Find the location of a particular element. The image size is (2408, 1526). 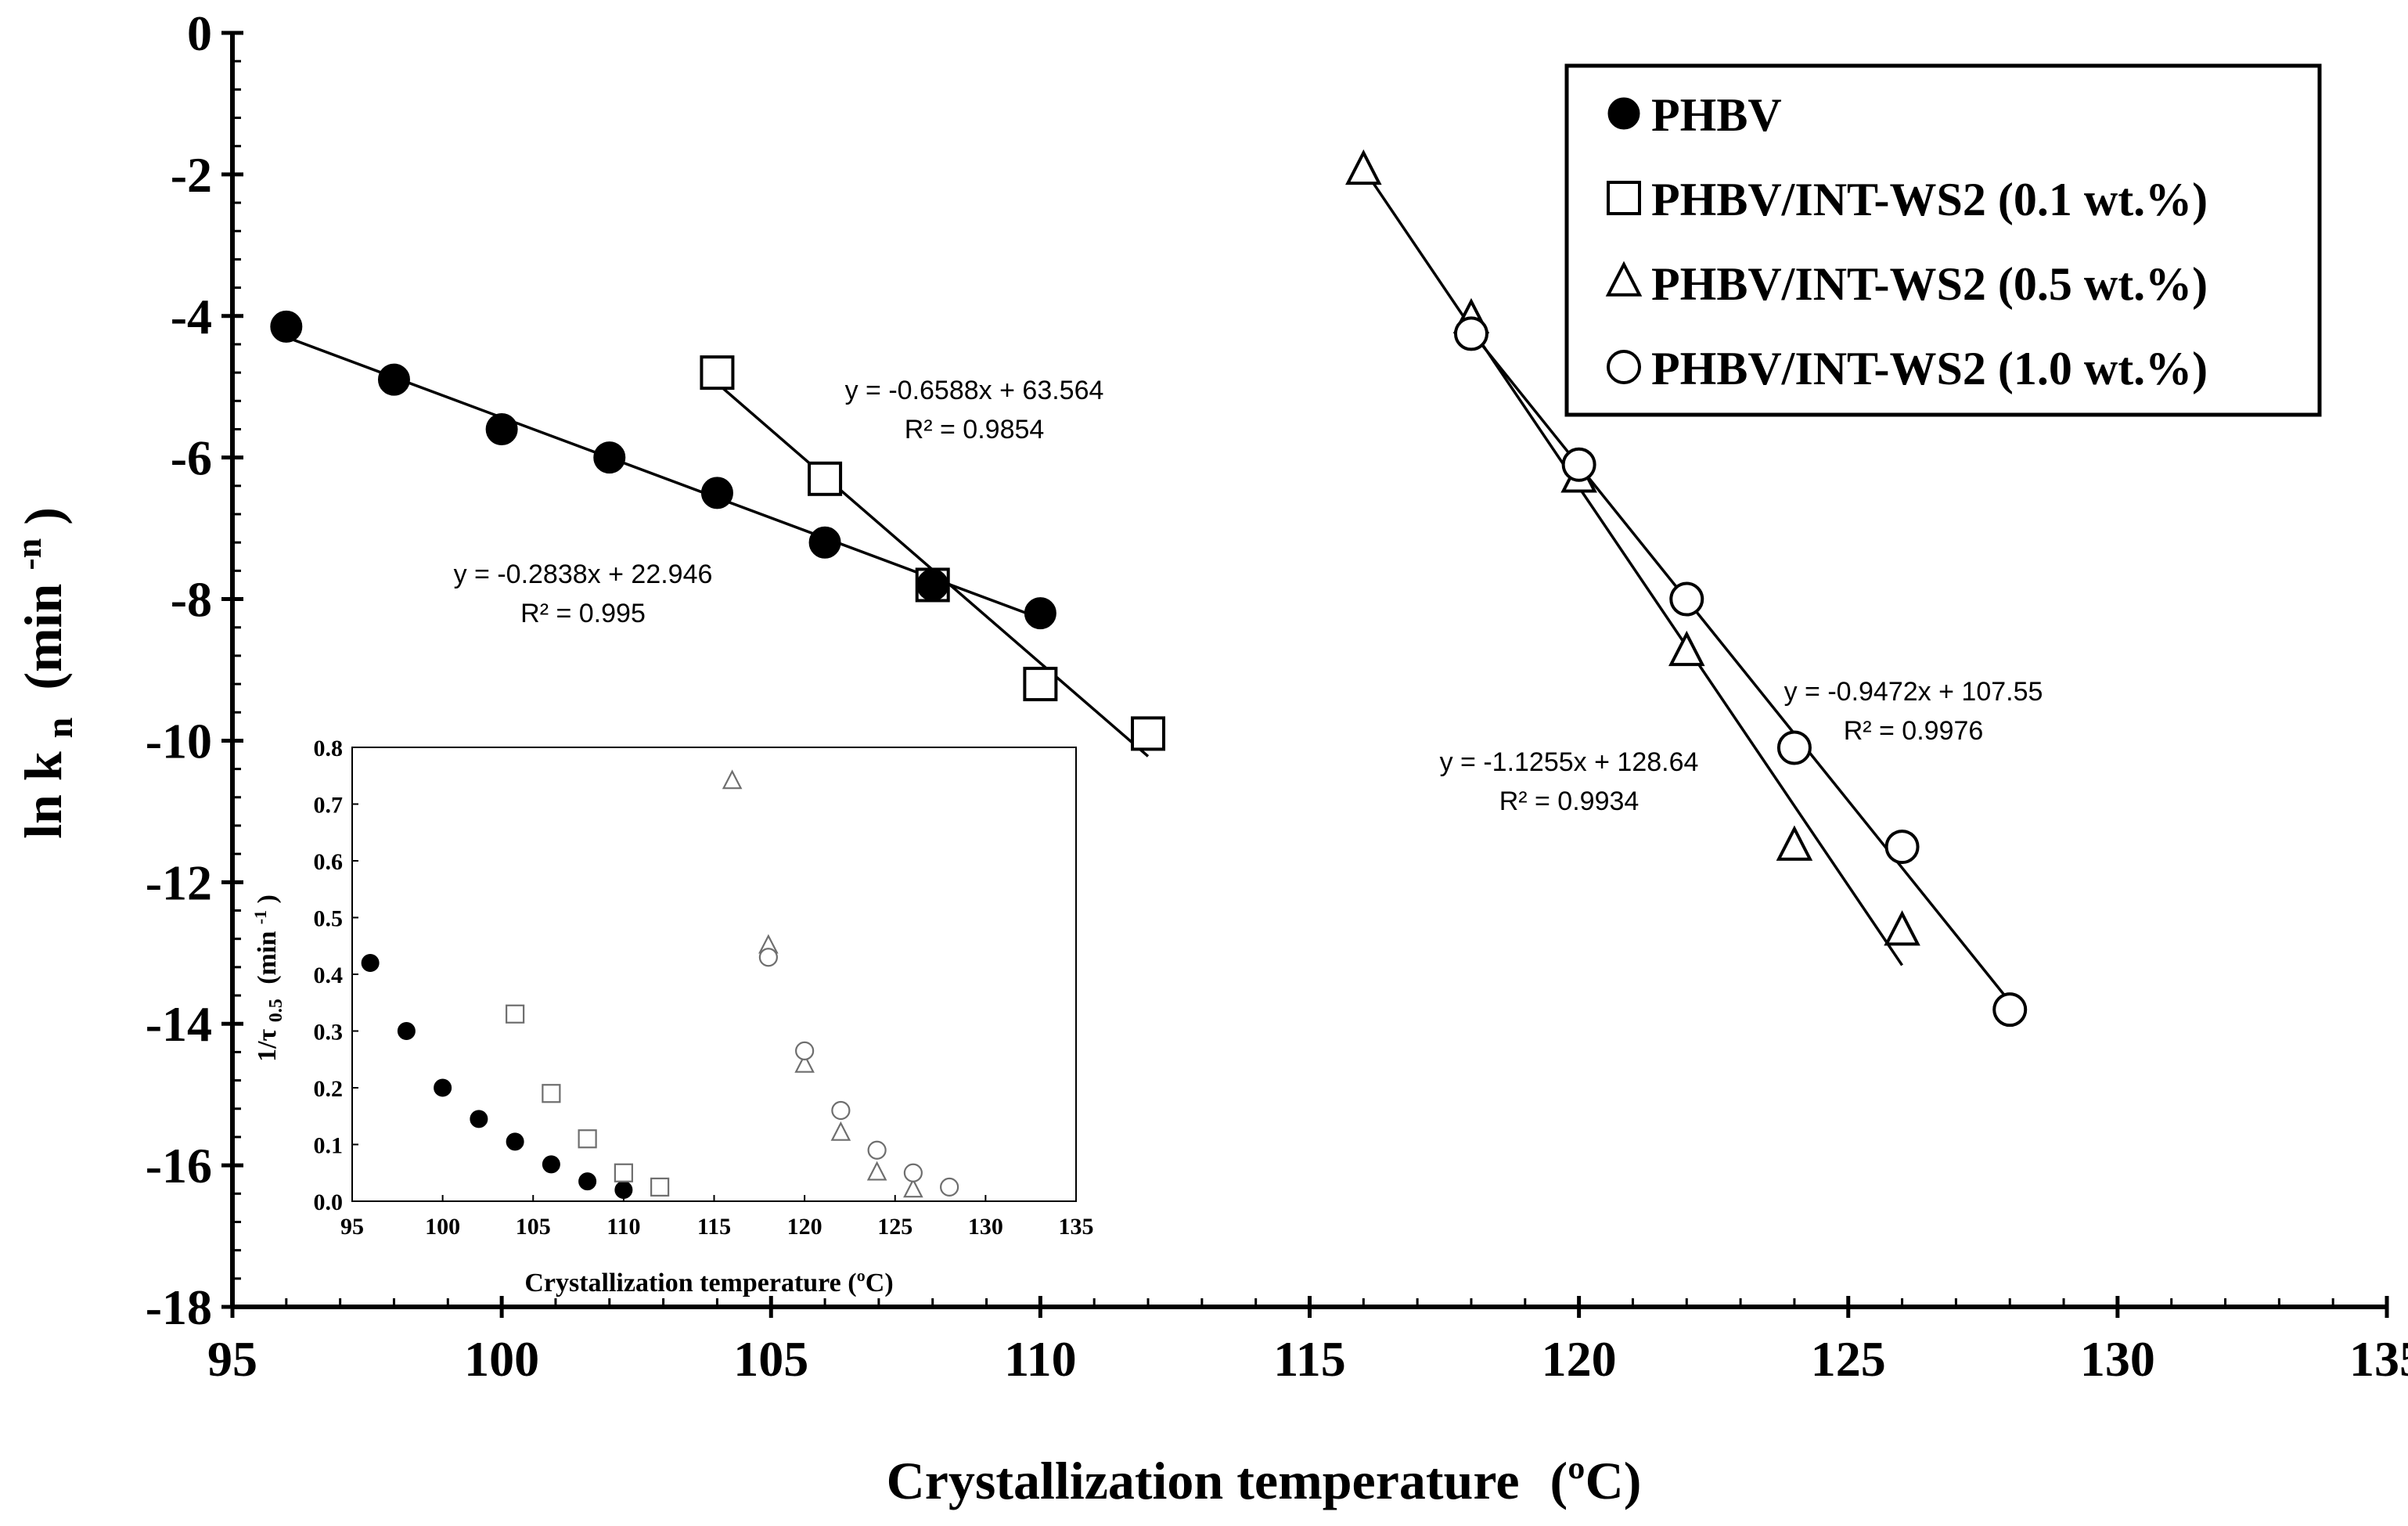

y-tick-label: -10 is located at coordinates (179, 740).